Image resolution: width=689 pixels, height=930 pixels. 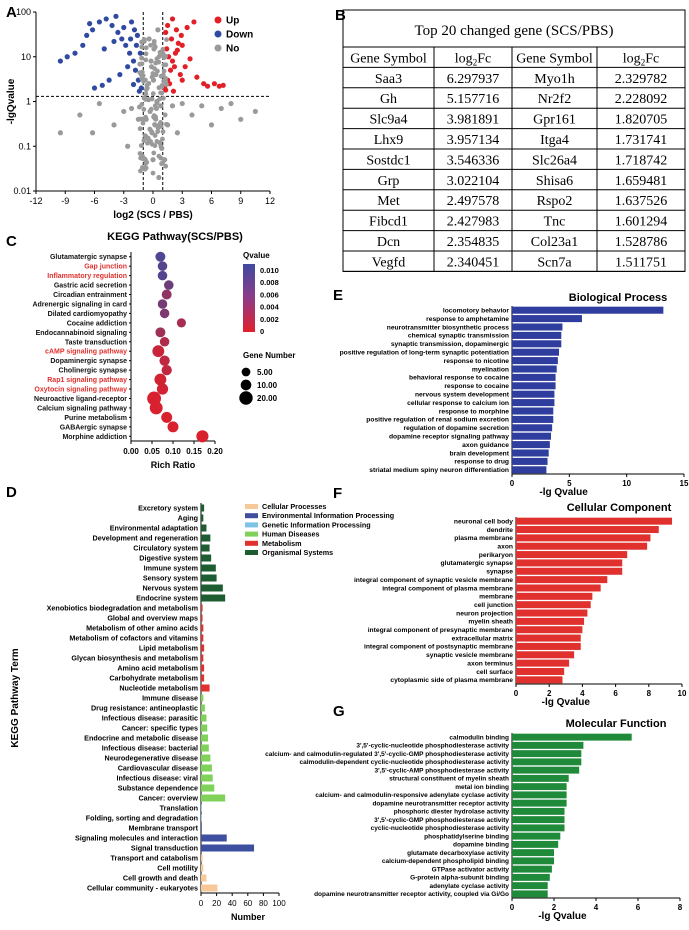 What do you see at coordinates (216, 903) in the screenshot?
I see `x-tick-label: 20` at bounding box center [216, 903].